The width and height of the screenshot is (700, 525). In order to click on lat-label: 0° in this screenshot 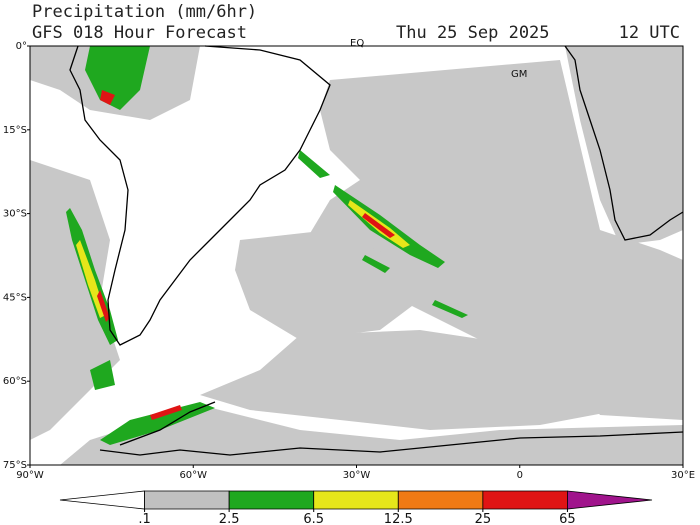, I will do `click(21, 46)`.